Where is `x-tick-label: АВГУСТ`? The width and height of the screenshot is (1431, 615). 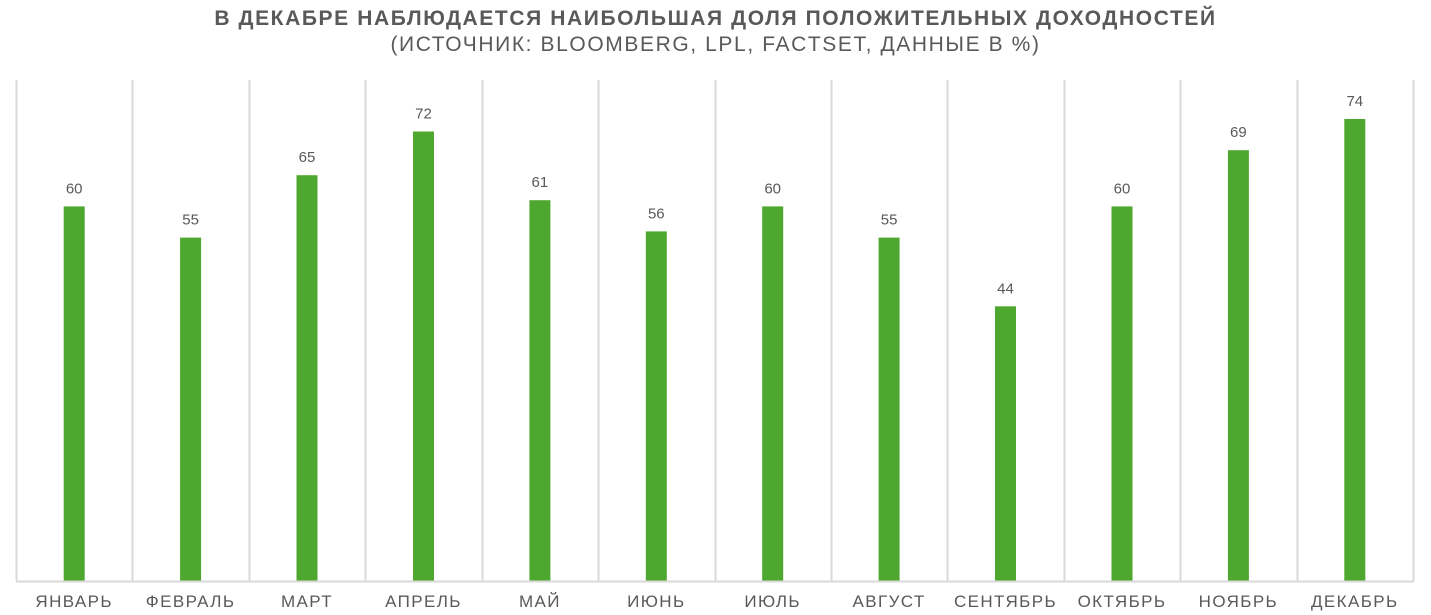 x-tick-label: АВГУСТ is located at coordinates (889, 601).